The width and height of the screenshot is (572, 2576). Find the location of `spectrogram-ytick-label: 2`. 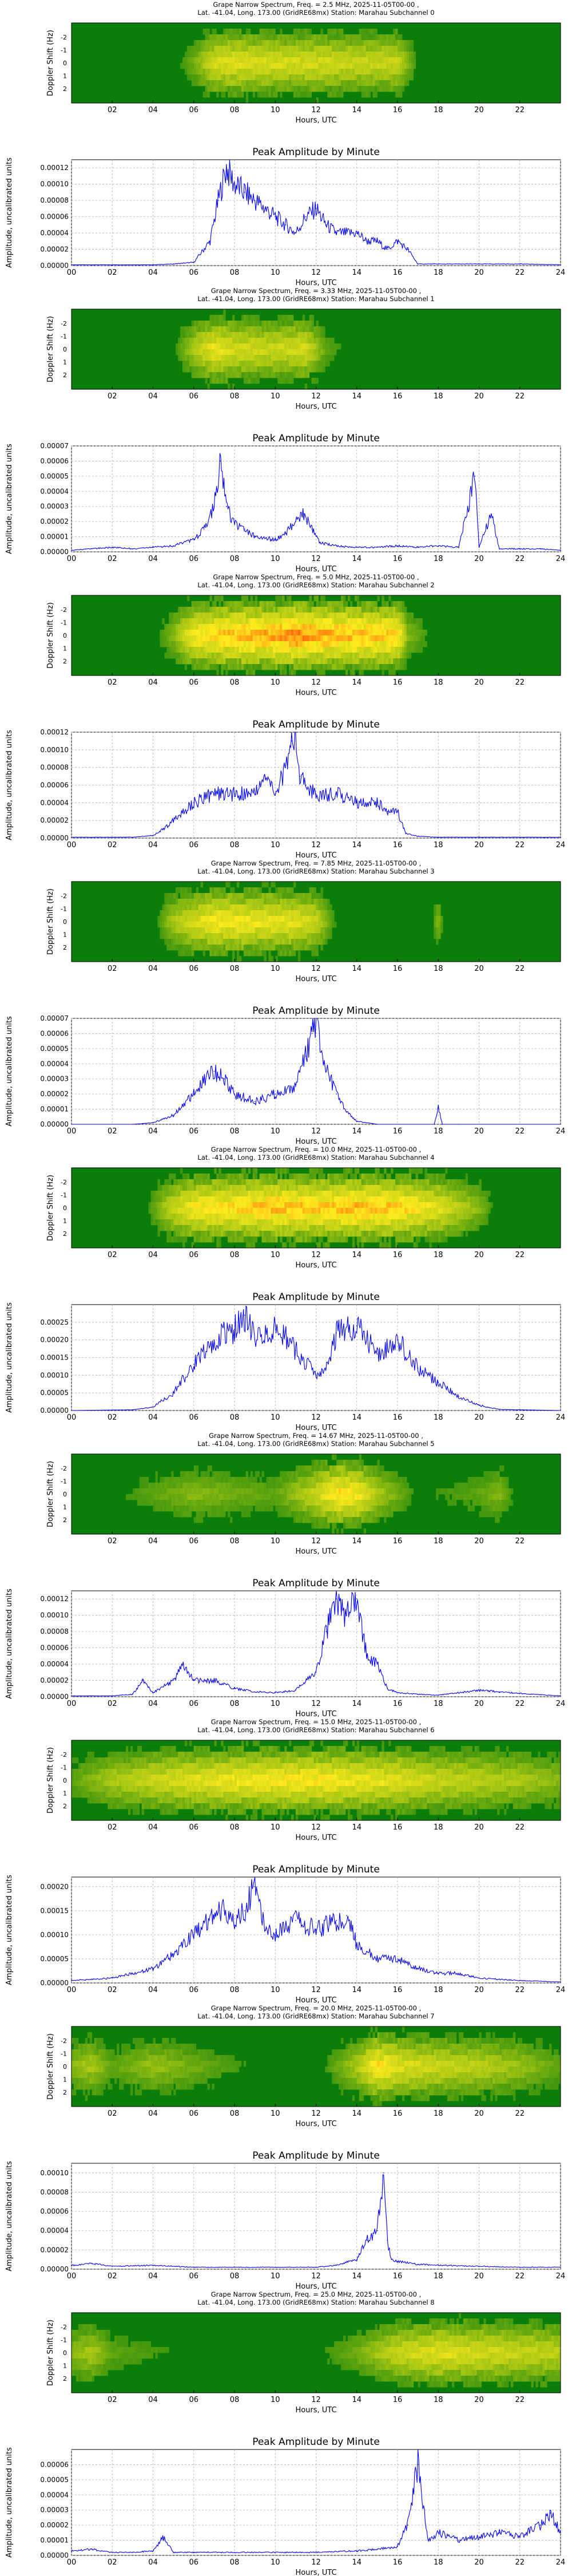

spectrogram-ytick-label: 2 is located at coordinates (65, 375).